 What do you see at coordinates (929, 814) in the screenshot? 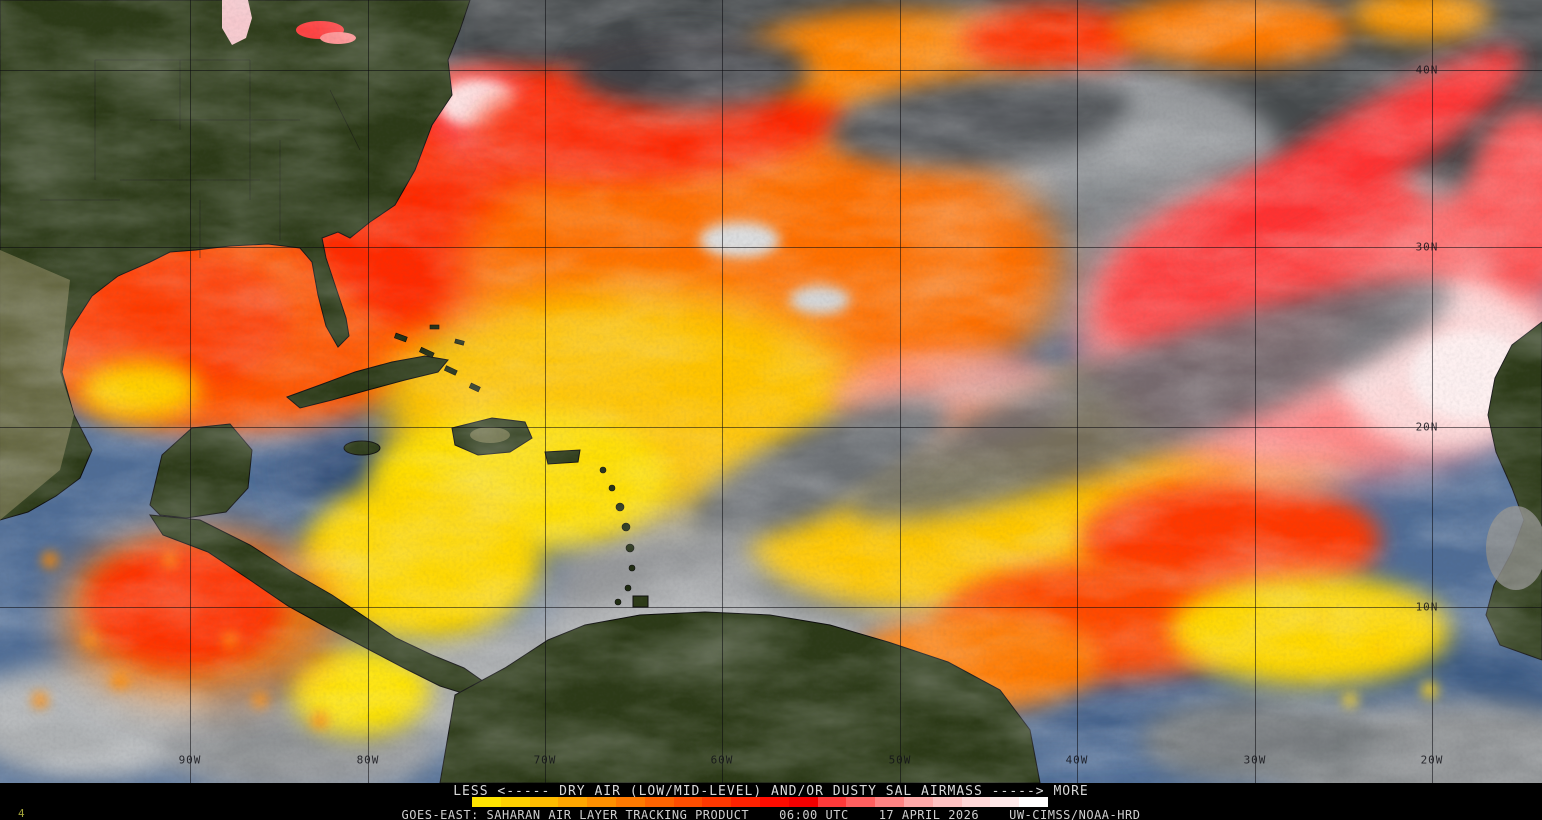
I see `product-date: 17 APRIL 2026` at bounding box center [929, 814].